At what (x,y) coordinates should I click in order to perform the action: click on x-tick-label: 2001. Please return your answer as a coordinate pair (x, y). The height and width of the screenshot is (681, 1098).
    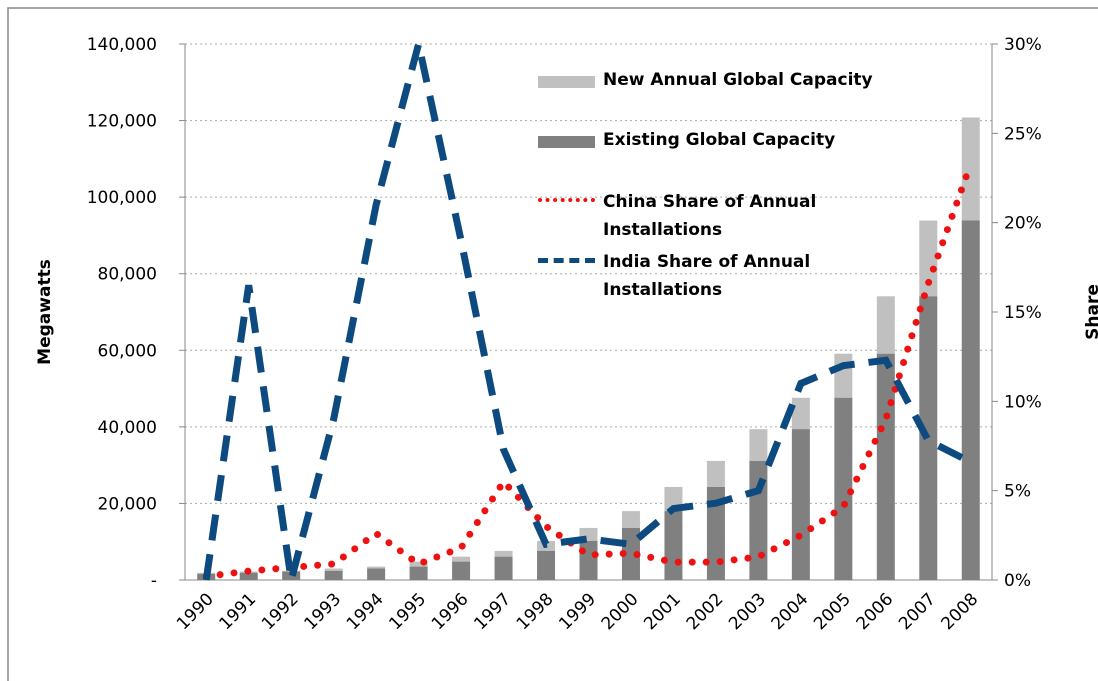
    Looking at the image, I should click on (662, 611).